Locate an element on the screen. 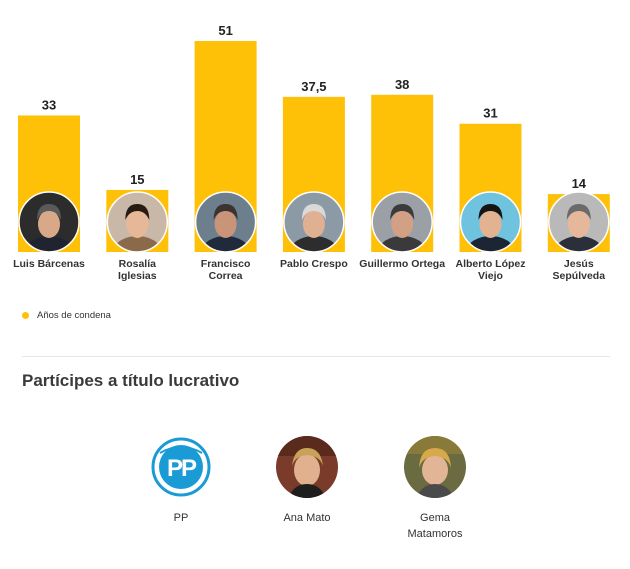 This screenshot has width=630, height=569. participant-pp: PP PP is located at coordinates (181, 481).